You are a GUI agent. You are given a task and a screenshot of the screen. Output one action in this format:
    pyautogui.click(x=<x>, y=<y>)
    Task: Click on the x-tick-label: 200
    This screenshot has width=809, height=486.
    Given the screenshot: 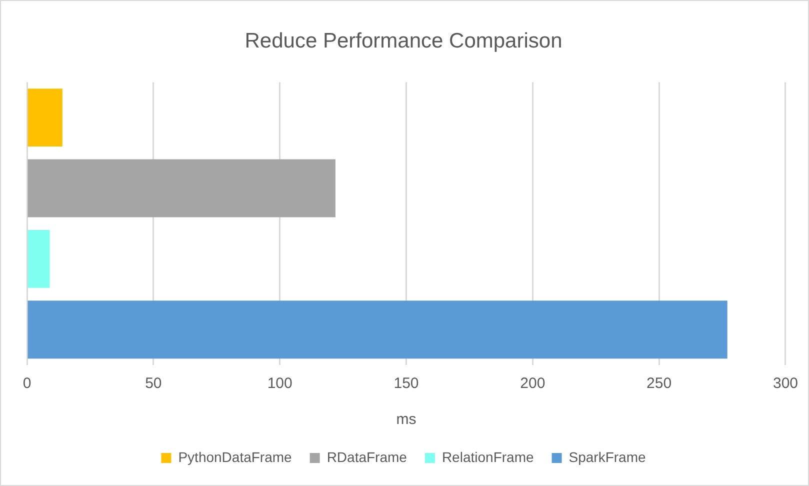 What is the action you would take?
    pyautogui.click(x=533, y=383)
    